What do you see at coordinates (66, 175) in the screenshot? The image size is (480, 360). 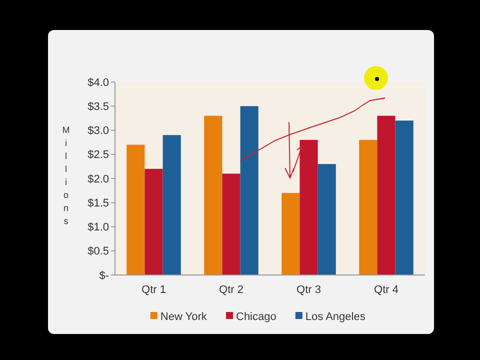 I see `y-axis-title: Millions` at bounding box center [66, 175].